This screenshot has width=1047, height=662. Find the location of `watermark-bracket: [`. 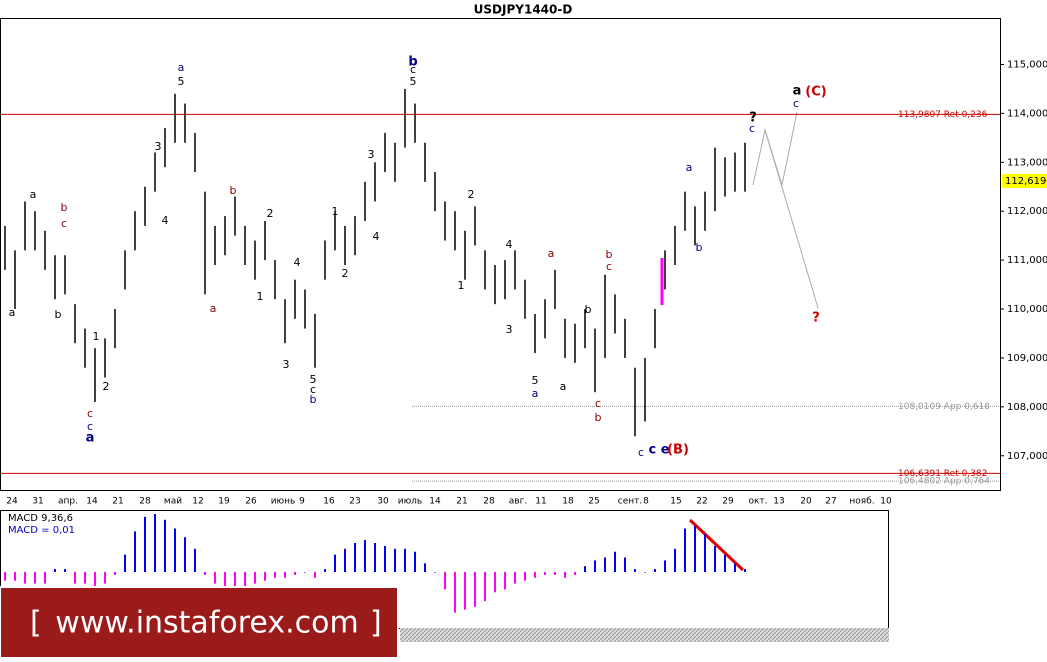

watermark-bracket: [ is located at coordinates (36, 623).